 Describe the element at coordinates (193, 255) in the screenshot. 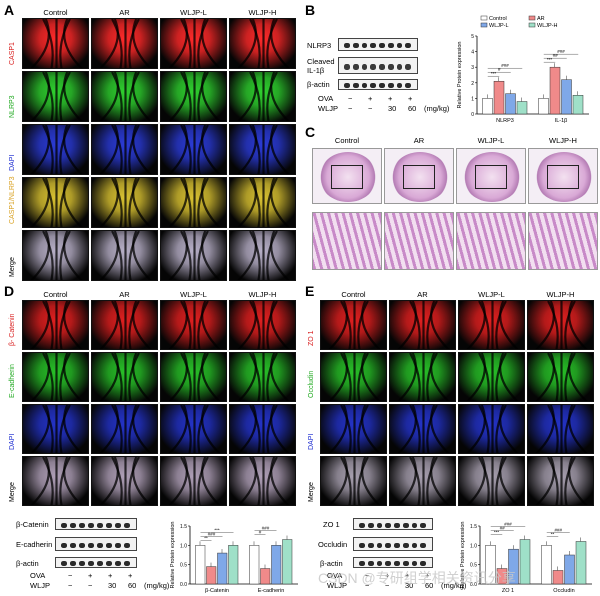

I see `image-tile-a-r4-c2` at that location.